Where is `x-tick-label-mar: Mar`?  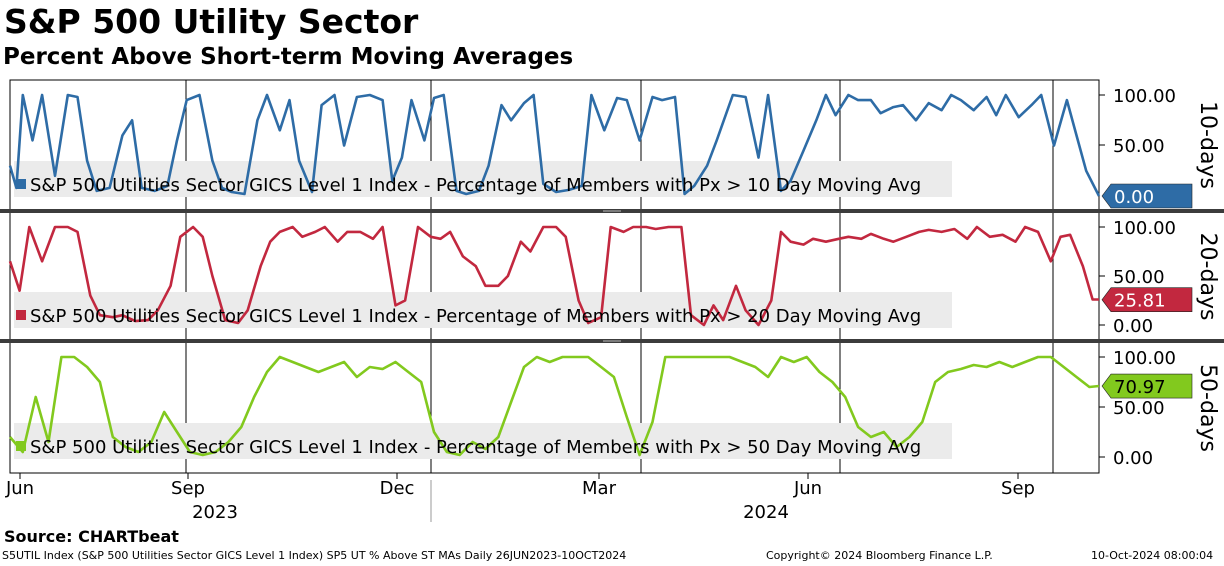
x-tick-label-mar: Mar is located at coordinates (599, 488).